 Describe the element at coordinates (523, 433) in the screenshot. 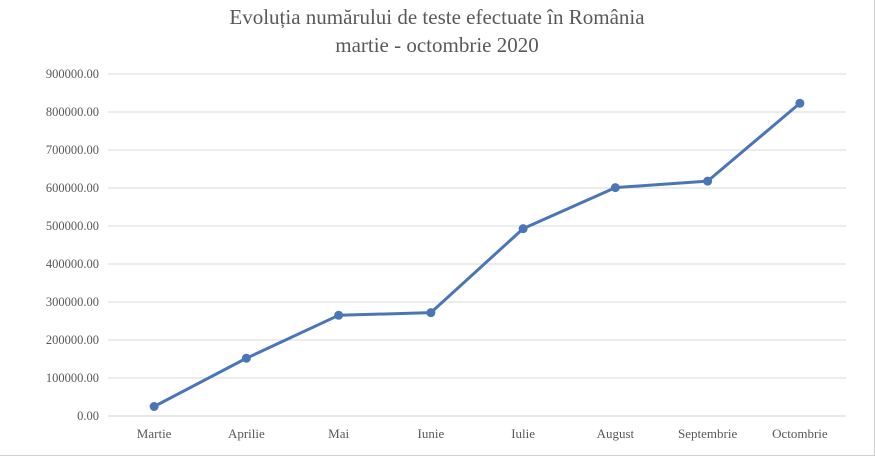

I see `x-tick-label: Iulie` at that location.